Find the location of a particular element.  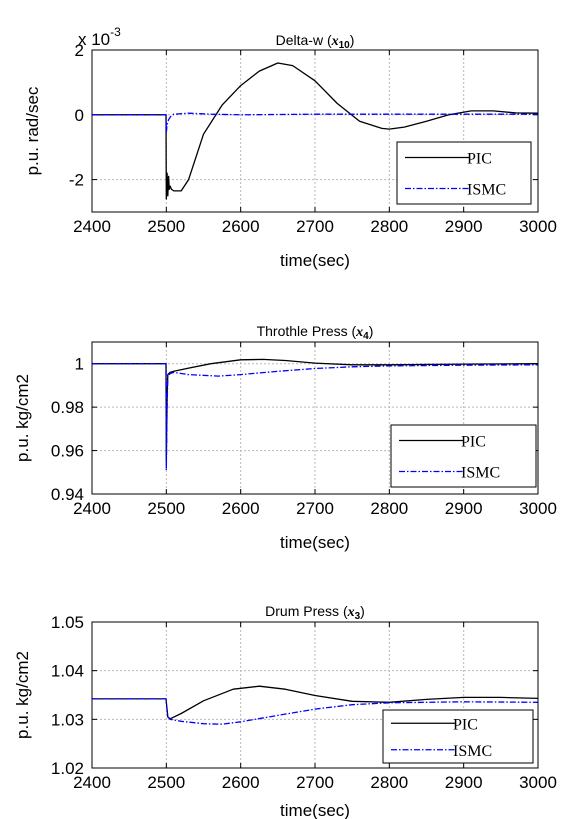

y-tick-label: -2 is located at coordinates (76, 180).